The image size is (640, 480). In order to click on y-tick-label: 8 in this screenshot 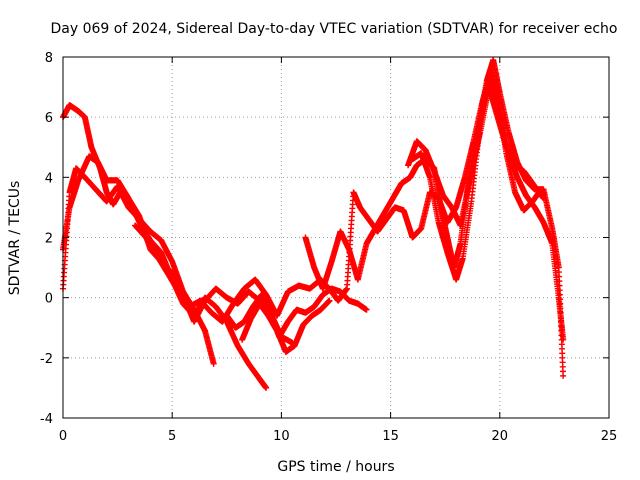, I will do `click(49, 58)`.